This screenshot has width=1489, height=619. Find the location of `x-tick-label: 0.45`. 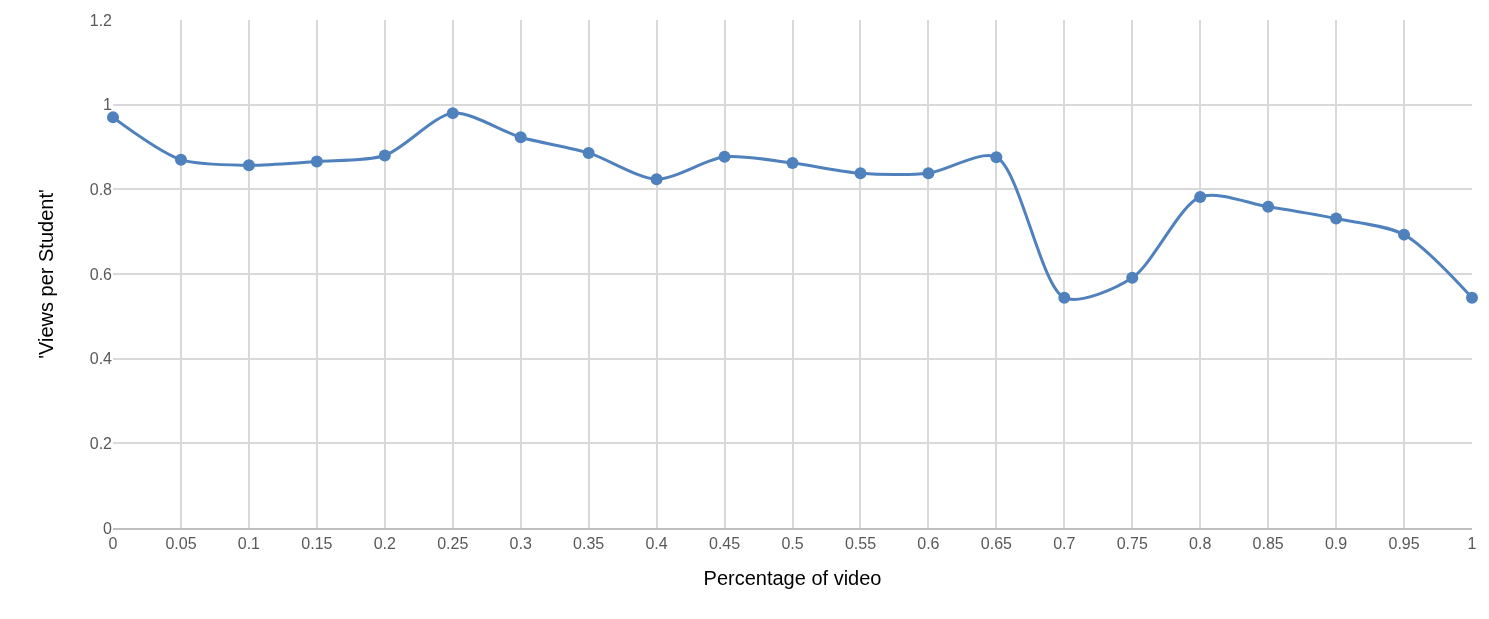

x-tick-label: 0.45 is located at coordinates (724, 543).